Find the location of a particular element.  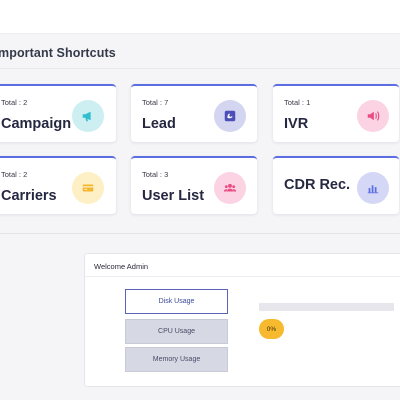

shortcut-card-campaign: Total : 2 Campaign is located at coordinates (58, 113).